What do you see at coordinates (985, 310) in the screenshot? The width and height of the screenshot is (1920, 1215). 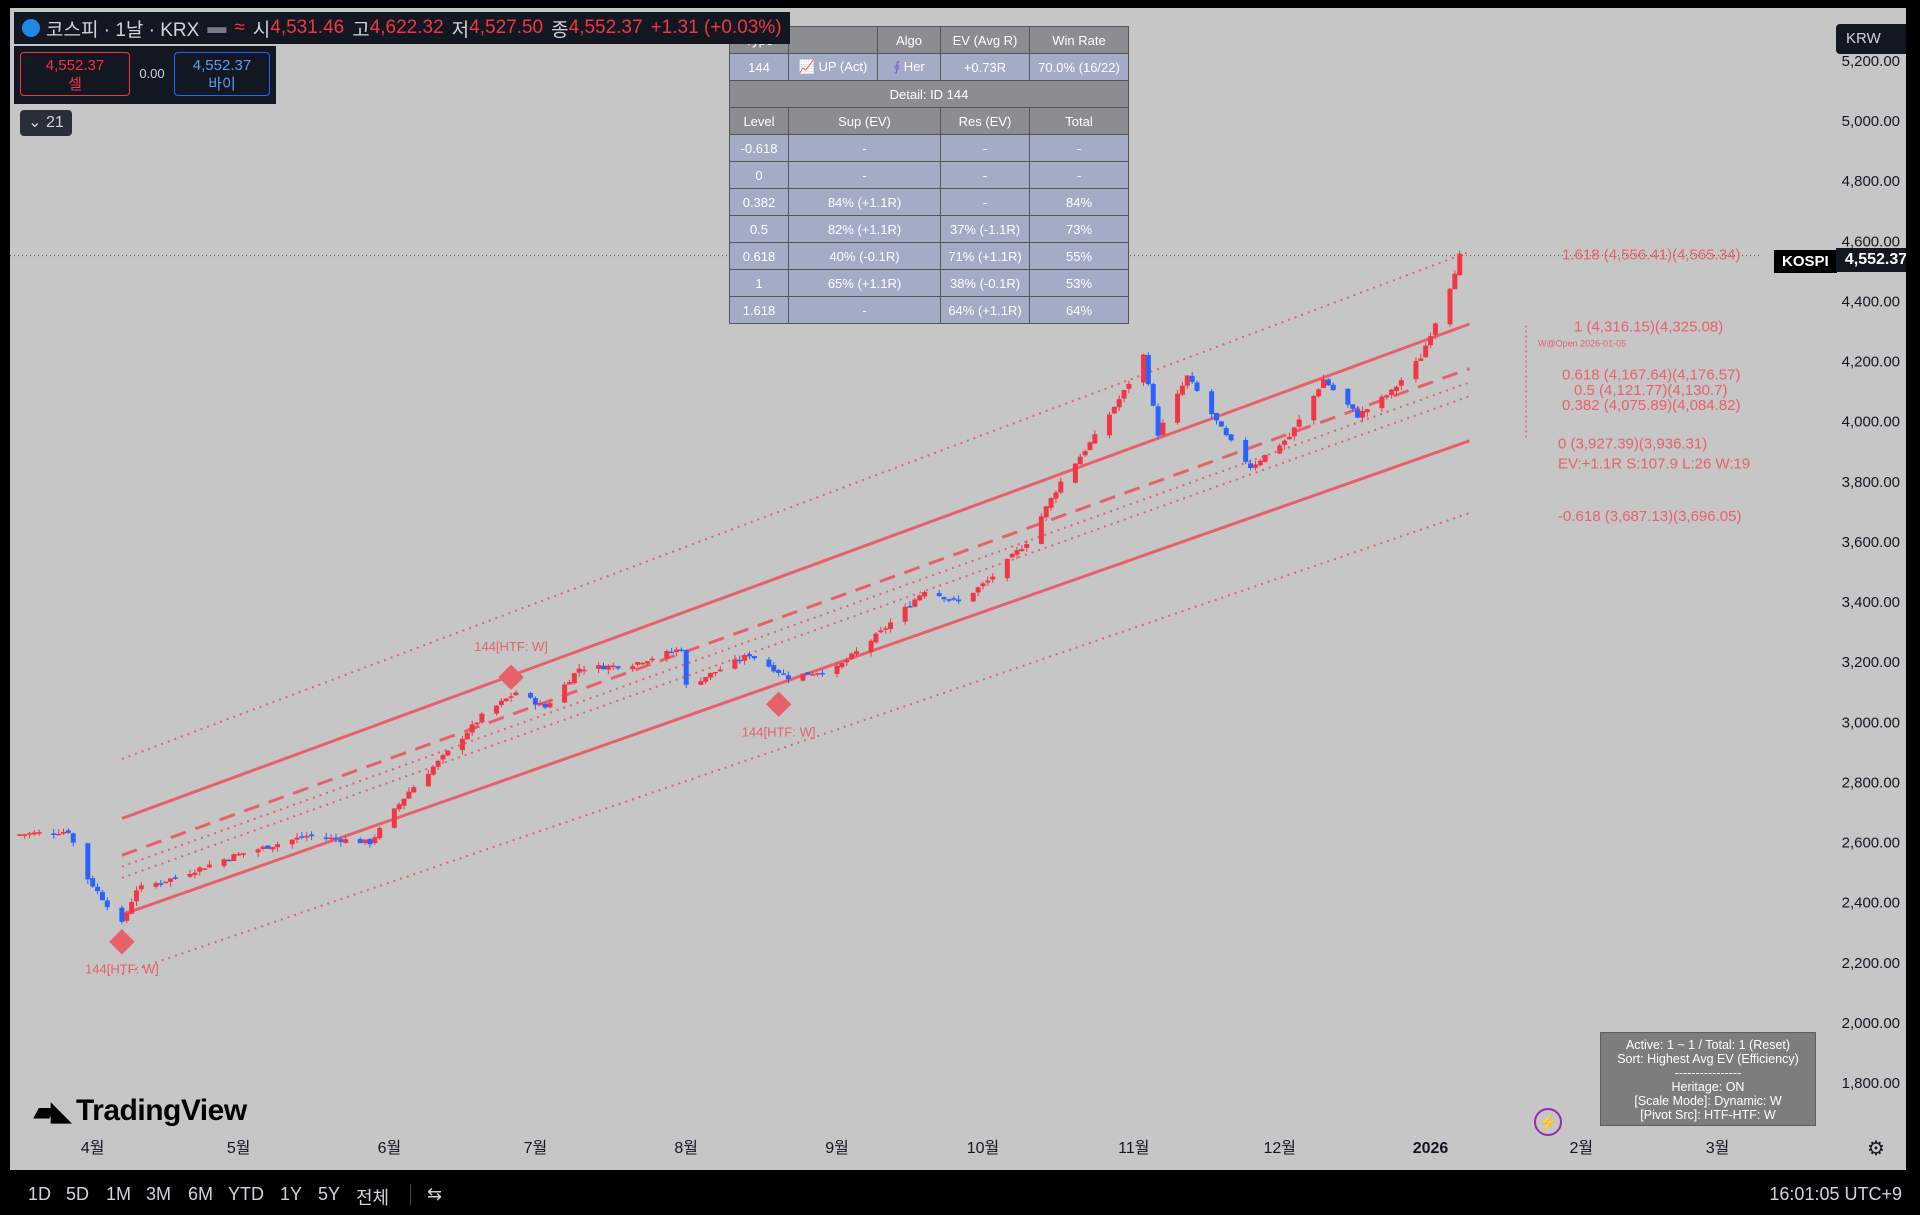 I see `detail-res: 64% (+1.1R)` at bounding box center [985, 310].